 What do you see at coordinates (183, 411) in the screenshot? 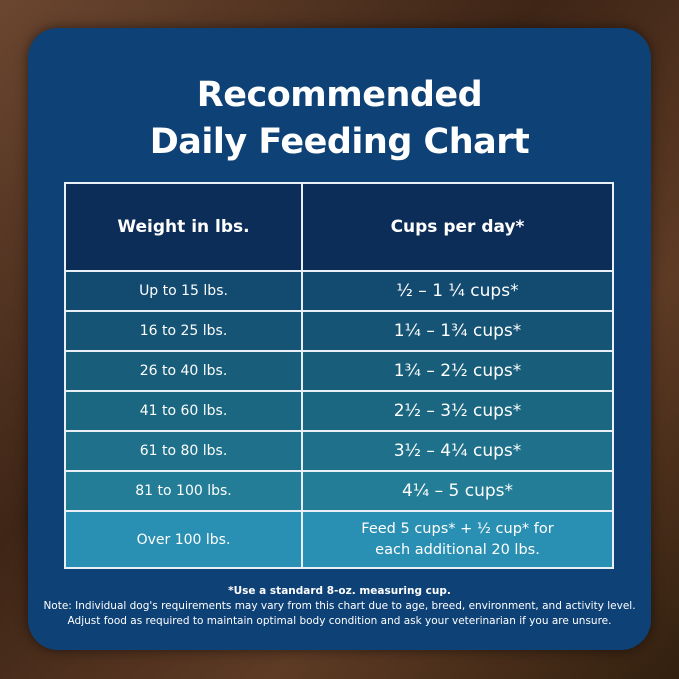
I see `weight-cell: 41 to 60 lbs.` at bounding box center [183, 411].